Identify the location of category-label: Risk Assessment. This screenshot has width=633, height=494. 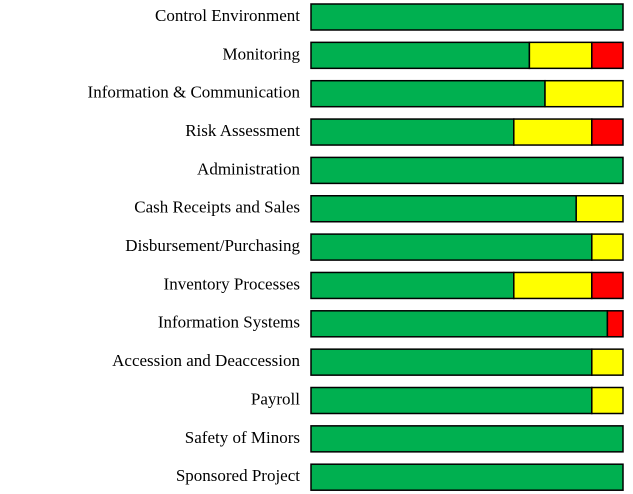
(242, 130).